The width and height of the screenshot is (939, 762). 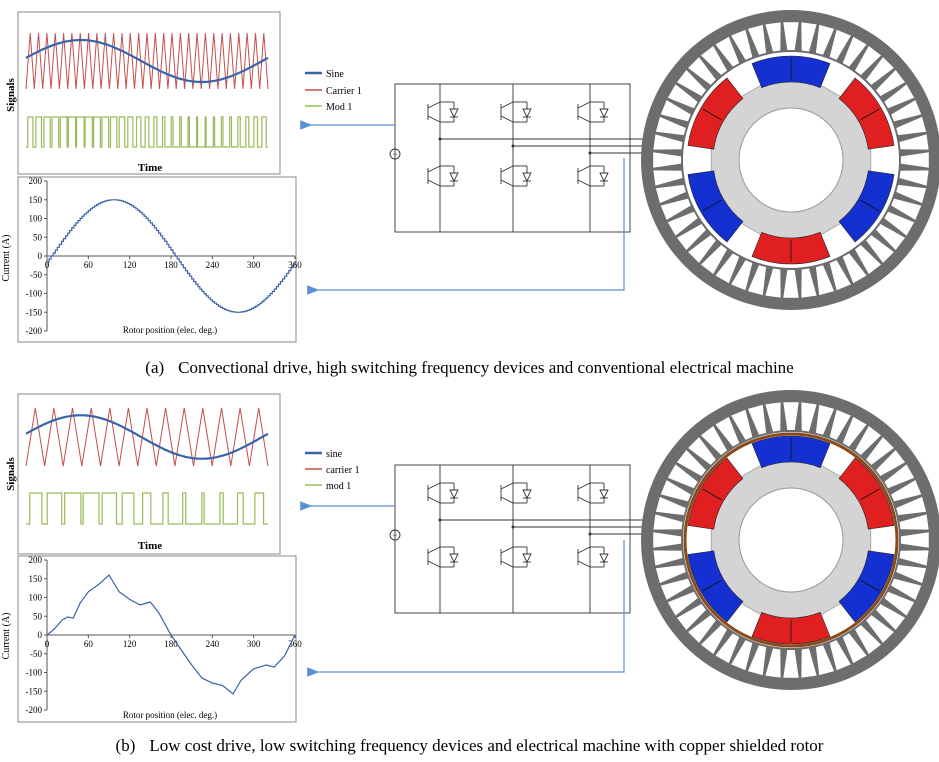 I want to click on motor-cross-section-b, so click(x=790, y=540).